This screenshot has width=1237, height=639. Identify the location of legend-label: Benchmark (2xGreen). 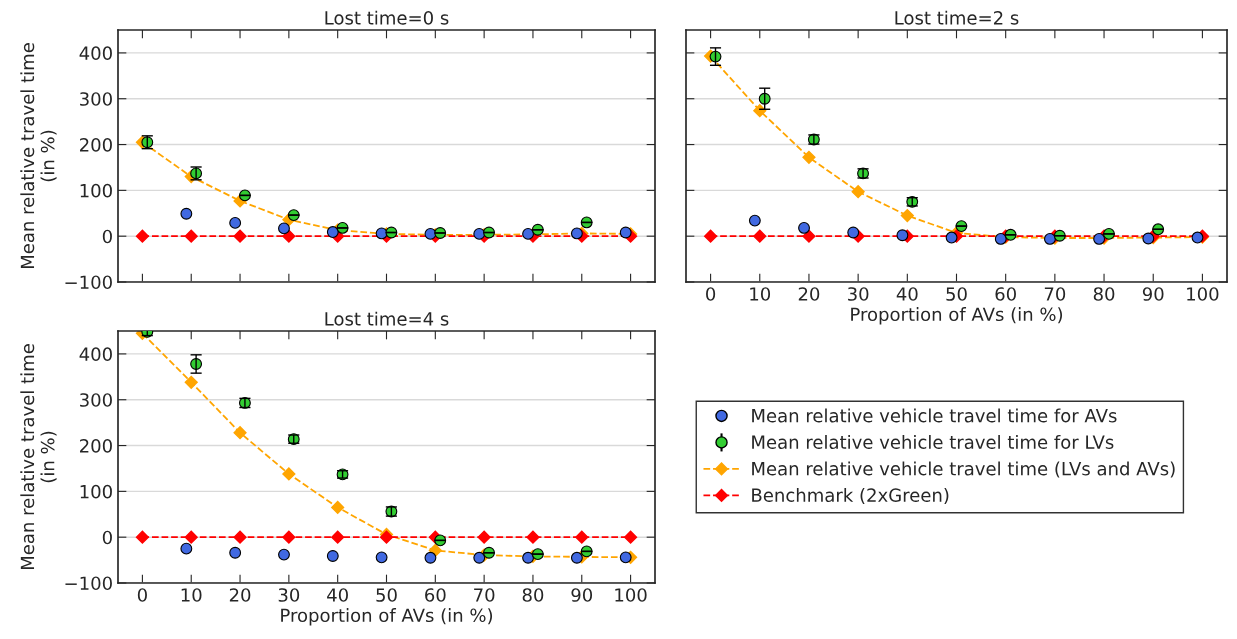
(850, 496).